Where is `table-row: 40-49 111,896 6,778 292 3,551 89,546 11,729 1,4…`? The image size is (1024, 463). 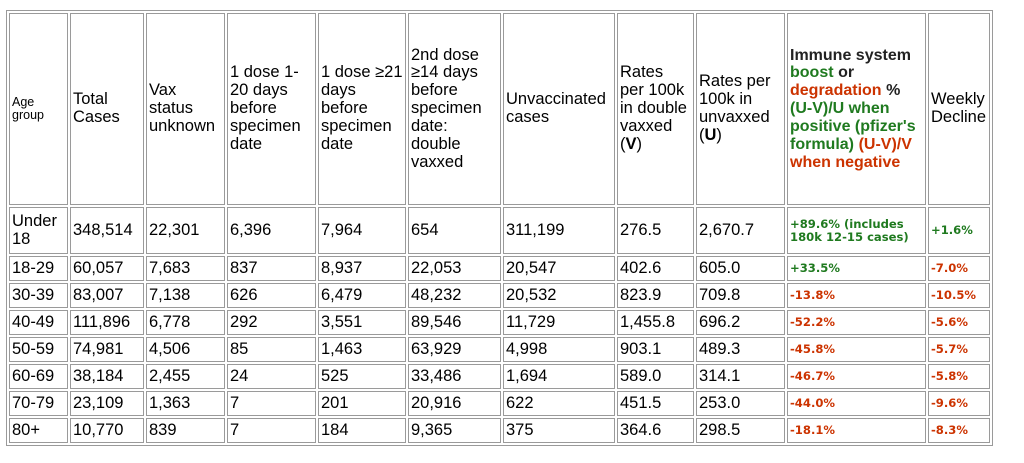 table-row: 40-49 111,896 6,778 292 3,551 89,546 11,729 1,4… is located at coordinates (499, 322).